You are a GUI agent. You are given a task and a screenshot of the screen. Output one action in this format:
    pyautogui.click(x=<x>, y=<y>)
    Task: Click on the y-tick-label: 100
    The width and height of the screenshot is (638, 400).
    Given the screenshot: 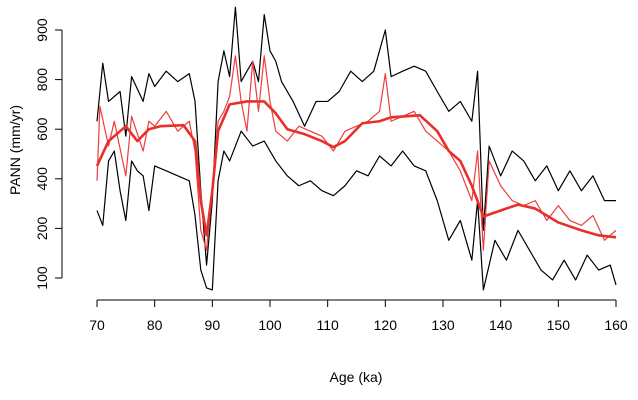 What is the action you would take?
    pyautogui.click(x=42, y=278)
    